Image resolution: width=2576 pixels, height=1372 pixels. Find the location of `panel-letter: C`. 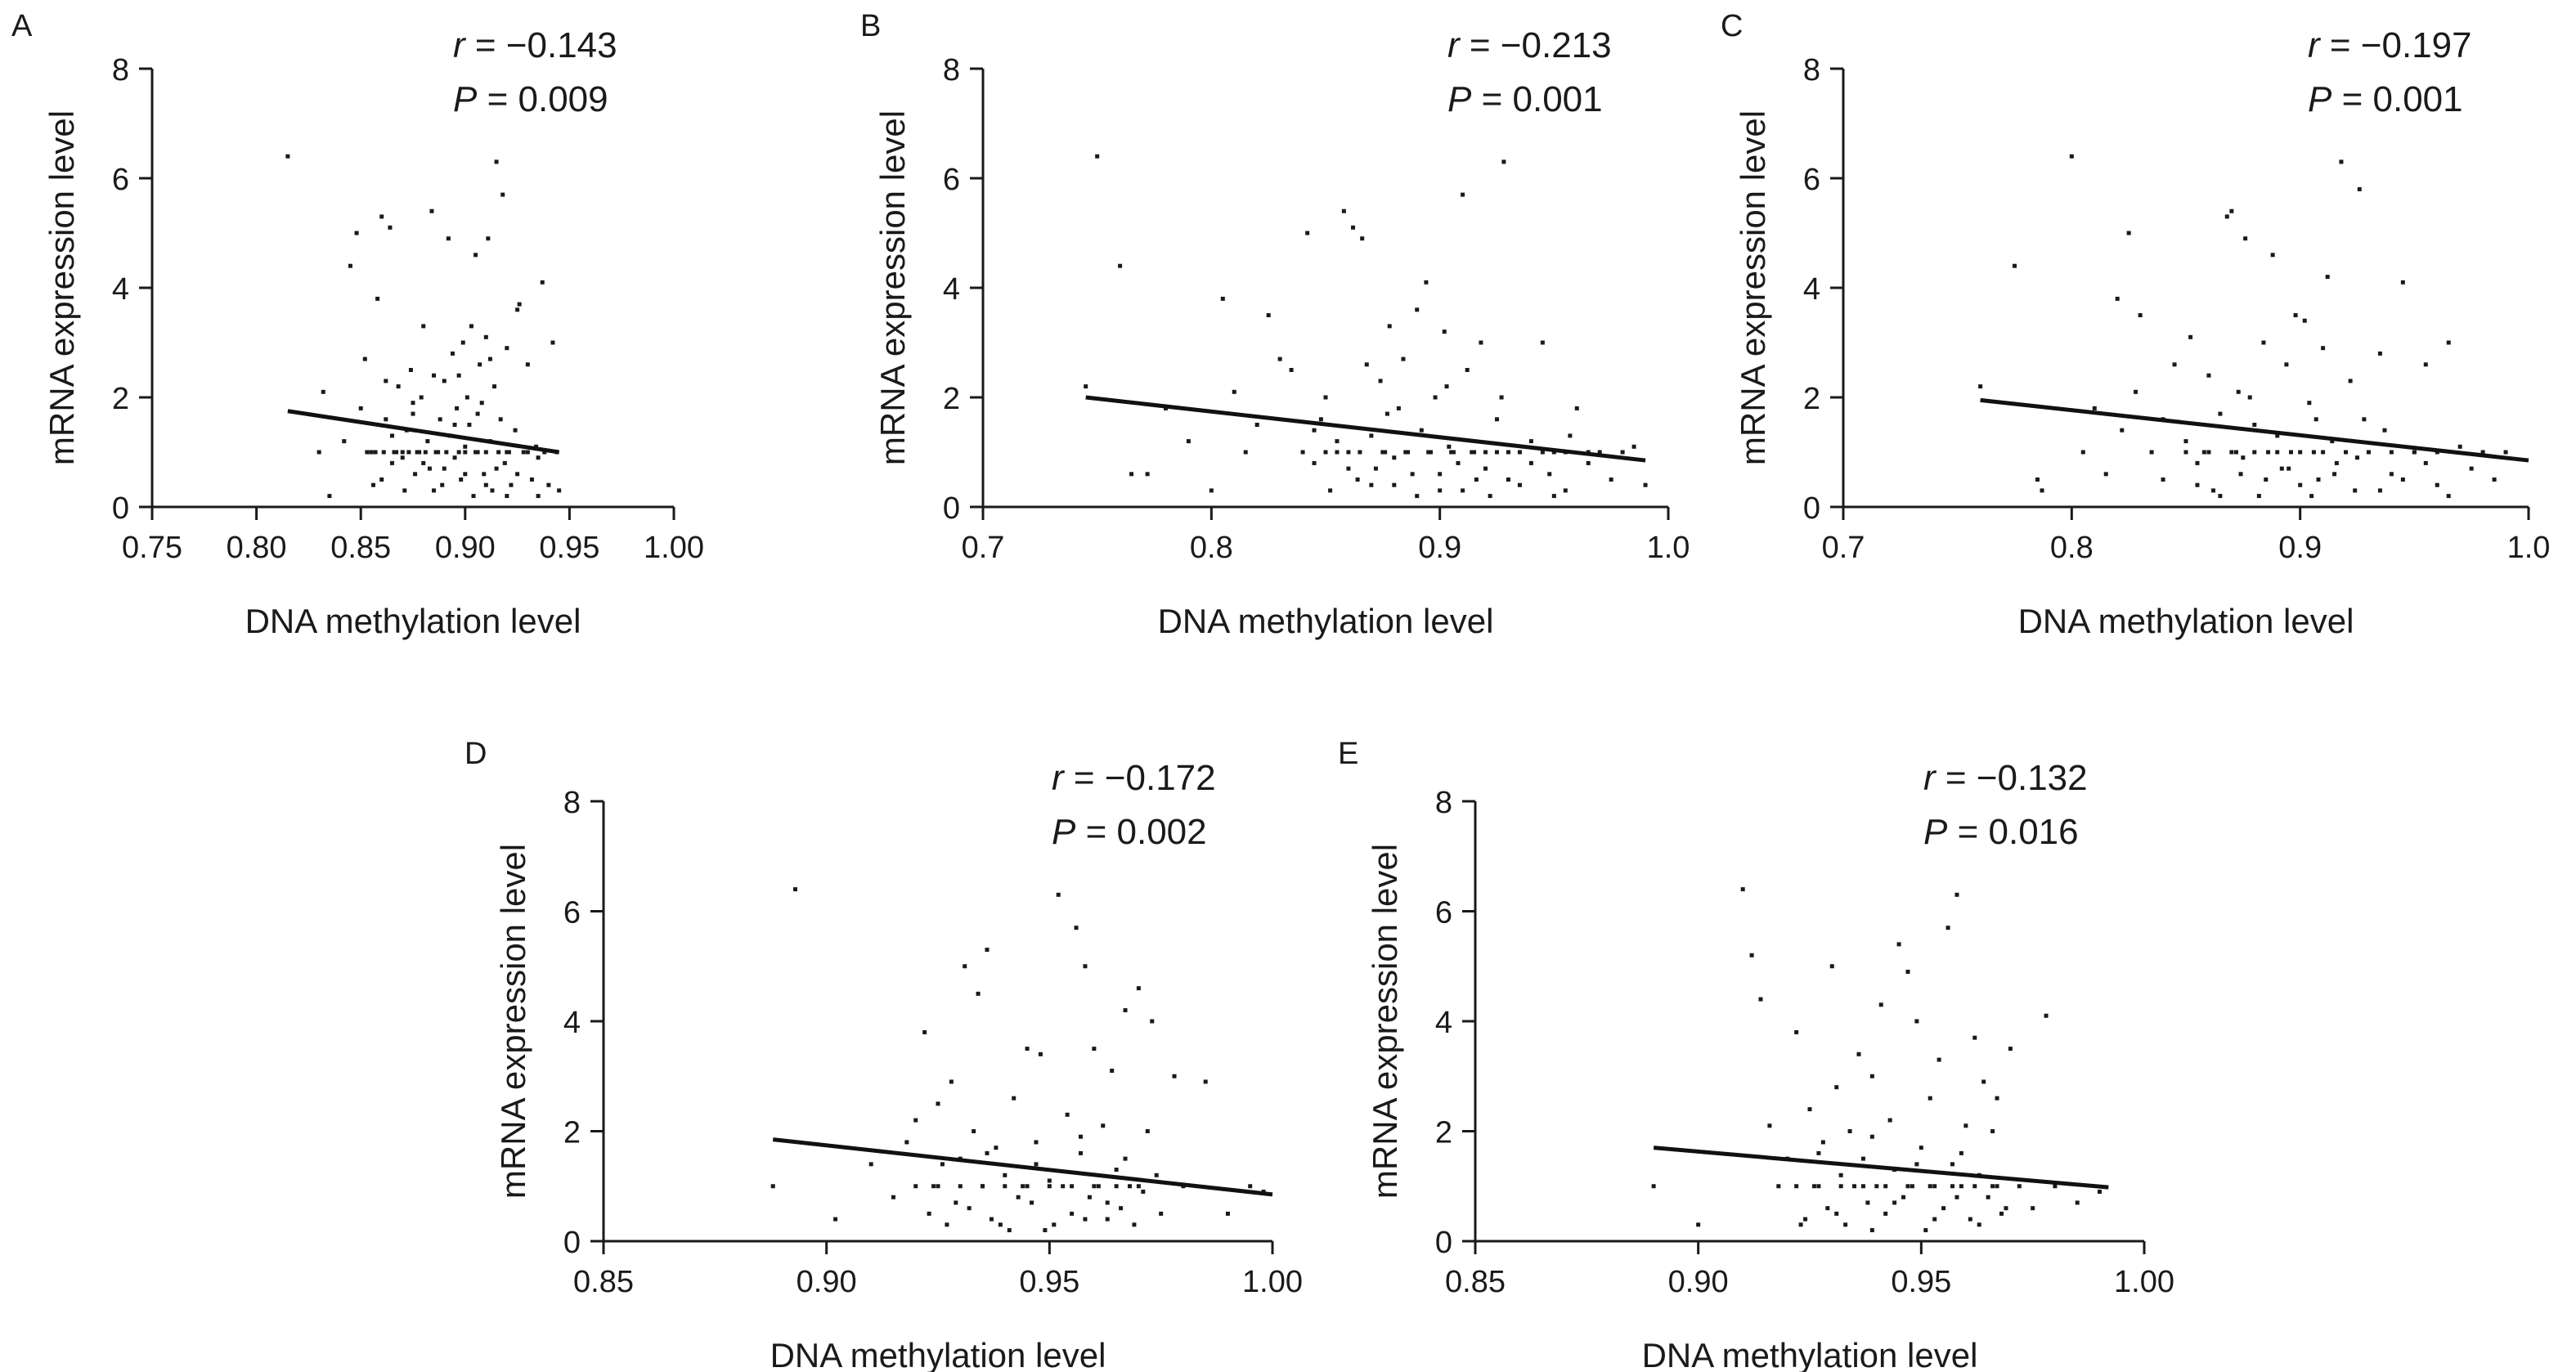

panel-letter: C is located at coordinates (1732, 26).